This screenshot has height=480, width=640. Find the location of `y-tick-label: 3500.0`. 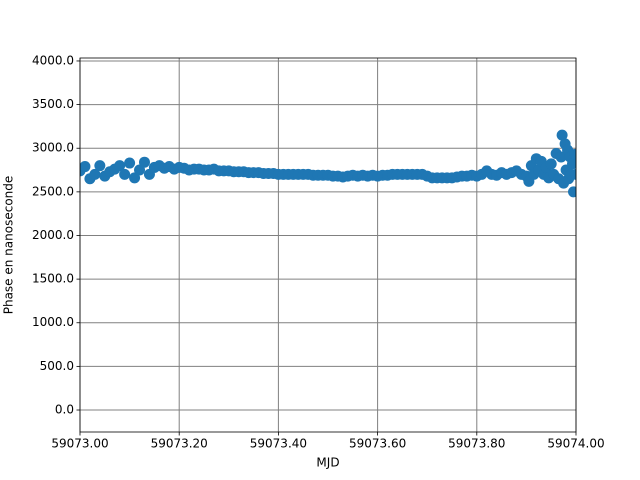

y-tick-label: 3500.0 is located at coordinates (53, 104).